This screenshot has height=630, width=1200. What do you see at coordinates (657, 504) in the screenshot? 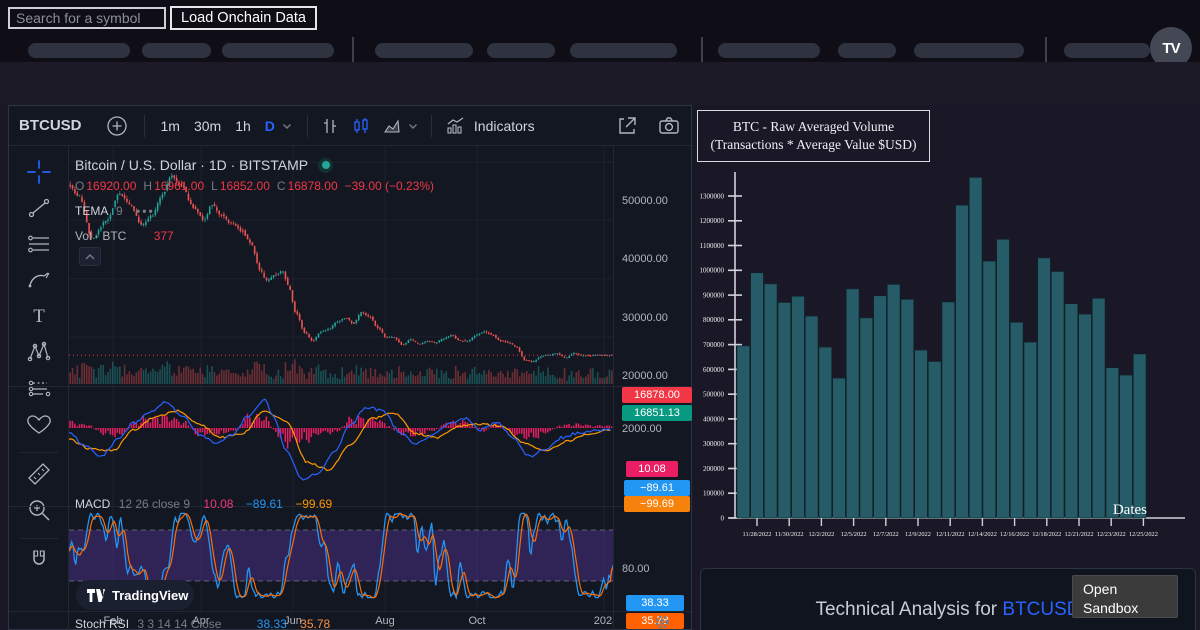
I see `macd-signal-badge: −99.69` at bounding box center [657, 504].